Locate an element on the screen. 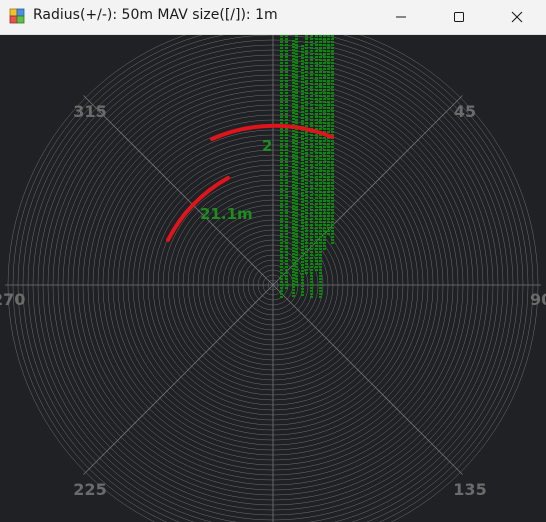  maximize-button is located at coordinates (459, 17).